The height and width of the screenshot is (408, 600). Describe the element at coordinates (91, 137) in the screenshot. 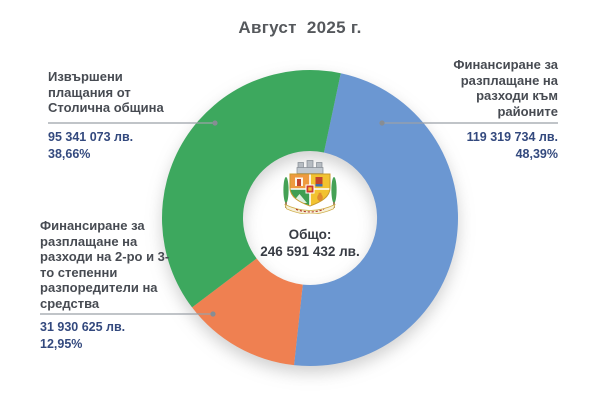

I see `value-municipality-payments: 95 341 073 лв.` at that location.